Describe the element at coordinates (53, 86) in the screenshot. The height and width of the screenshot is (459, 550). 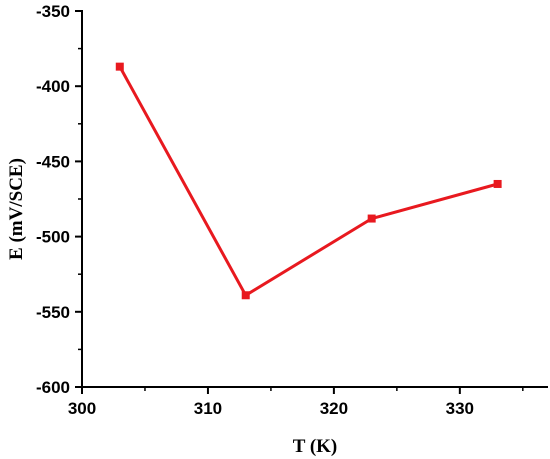
I see `y-tick-label: -400` at that location.